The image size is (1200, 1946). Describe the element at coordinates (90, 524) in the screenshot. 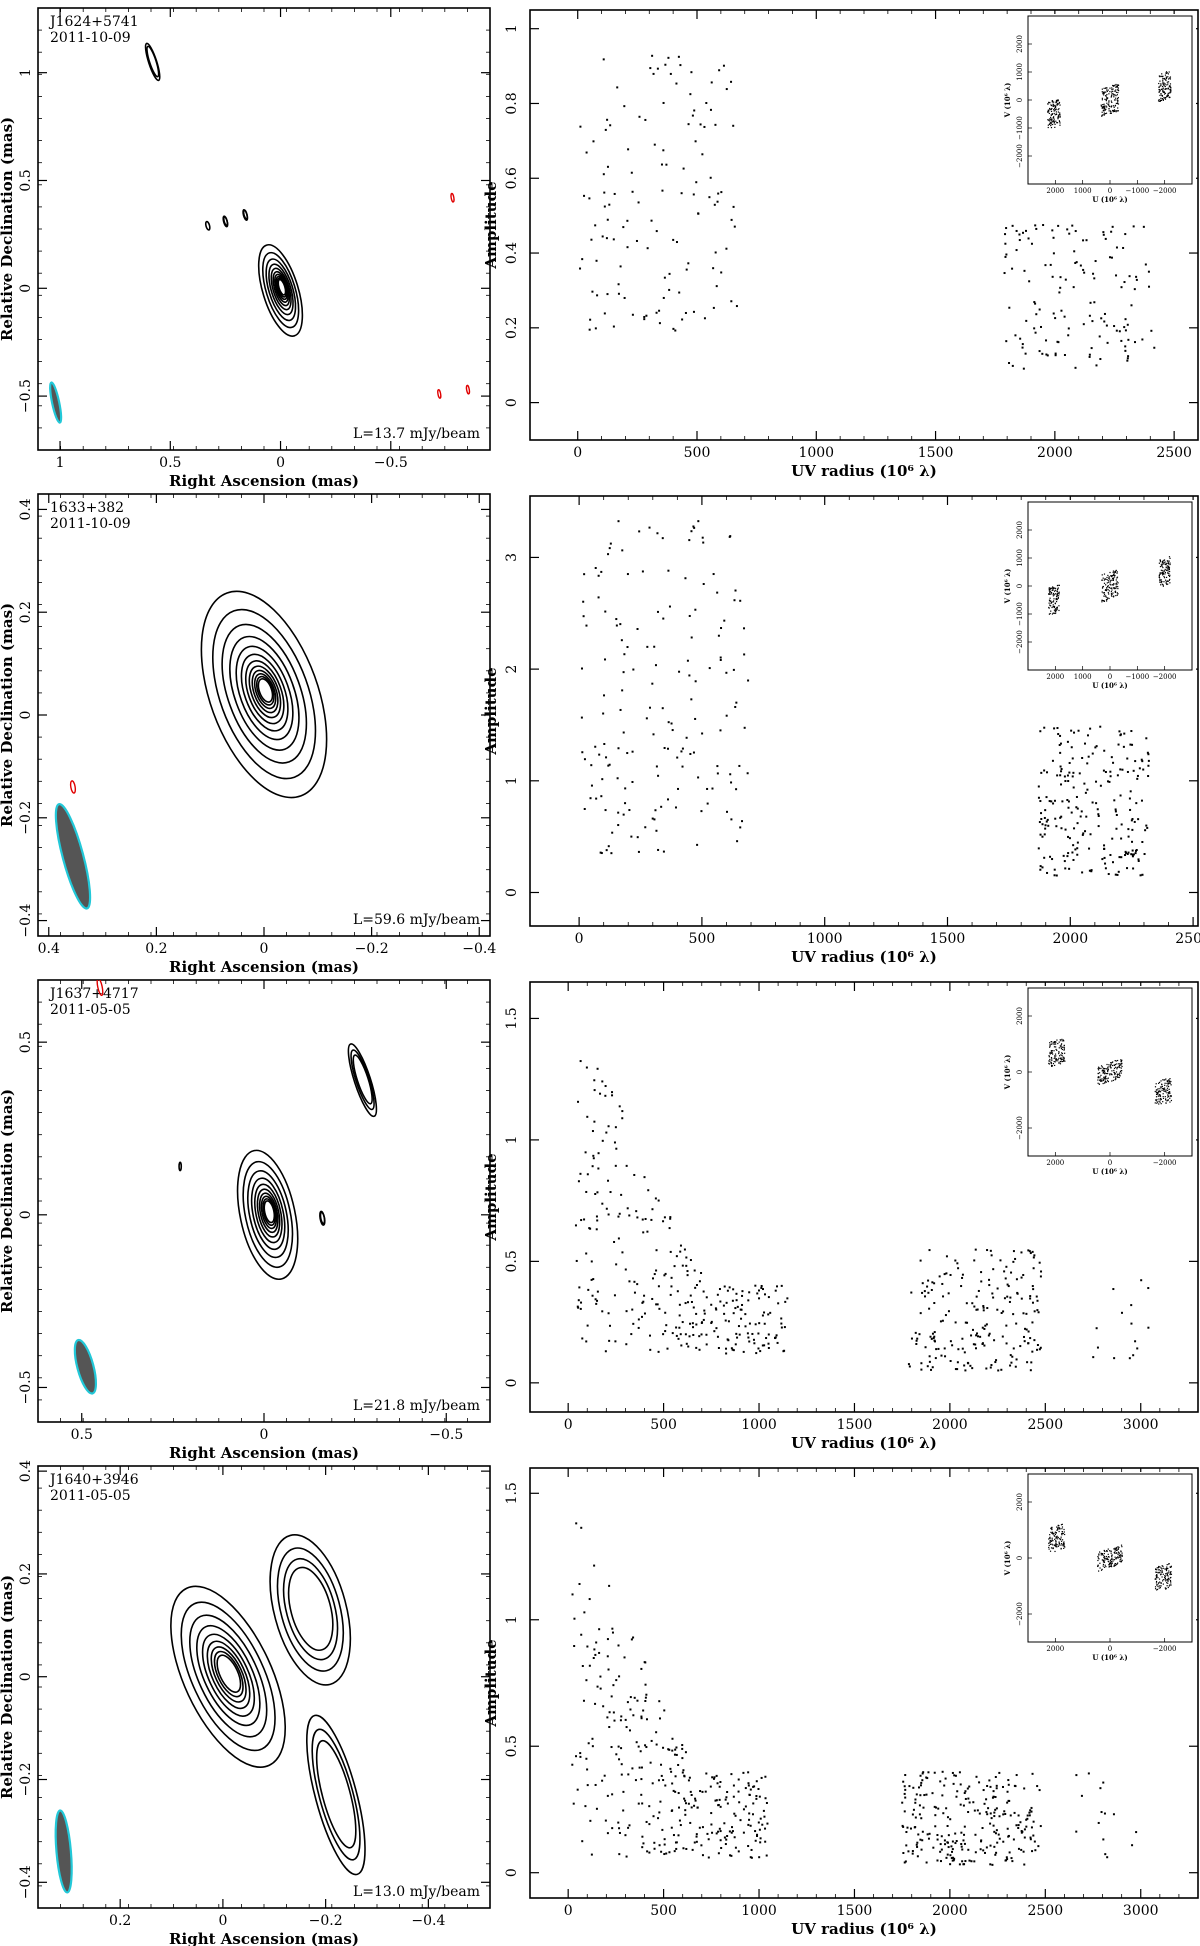

I see `observation-date: 2011-10-09` at that location.